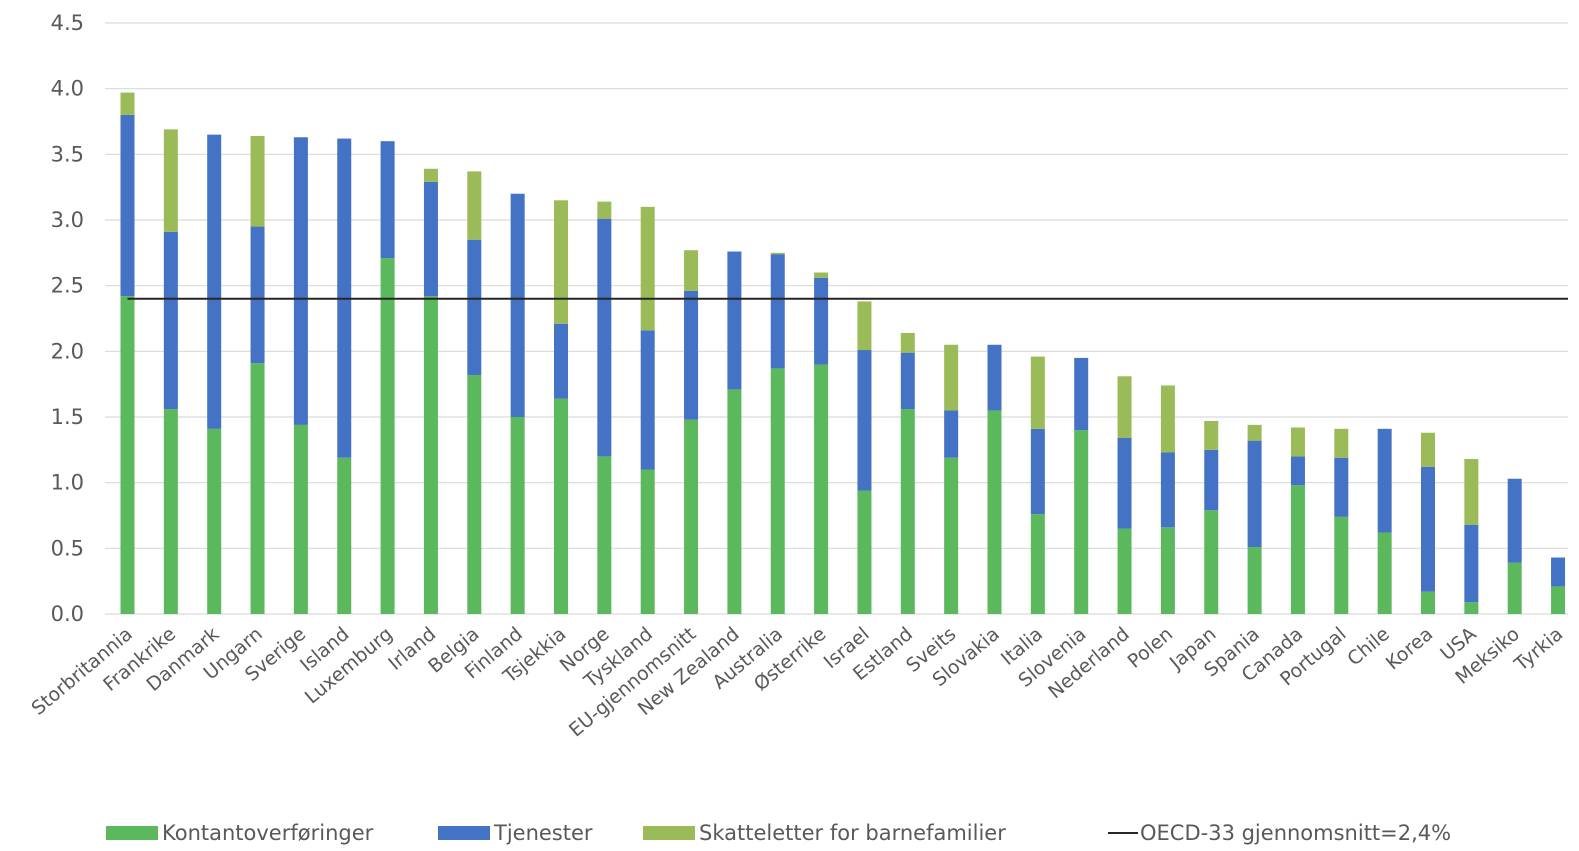 The image size is (1579, 851). What do you see at coordinates (777, 253) in the screenshot?
I see `bar-australia-skatteletter-for-barnefamilier` at bounding box center [777, 253].